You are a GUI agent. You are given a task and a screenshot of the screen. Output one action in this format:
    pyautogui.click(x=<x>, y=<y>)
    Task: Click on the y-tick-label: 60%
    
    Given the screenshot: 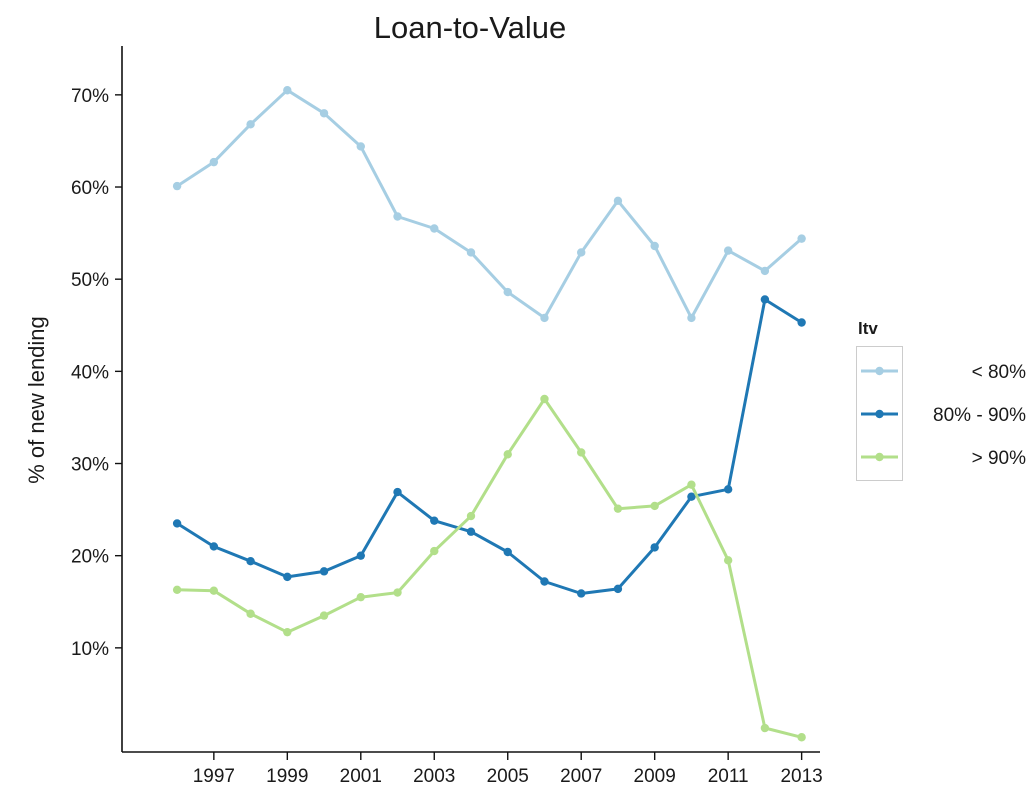 What is the action you would take?
    pyautogui.click(x=90, y=188)
    